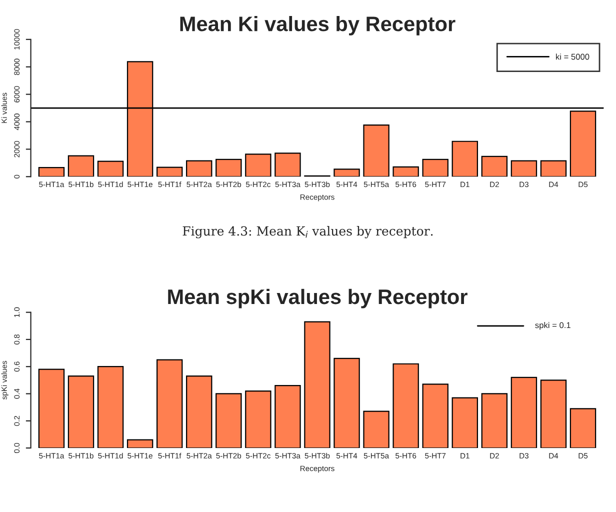 Image resolution: width=616 pixels, height=512 pixels. I want to click on annotation: spki = 0.1, so click(552, 326).